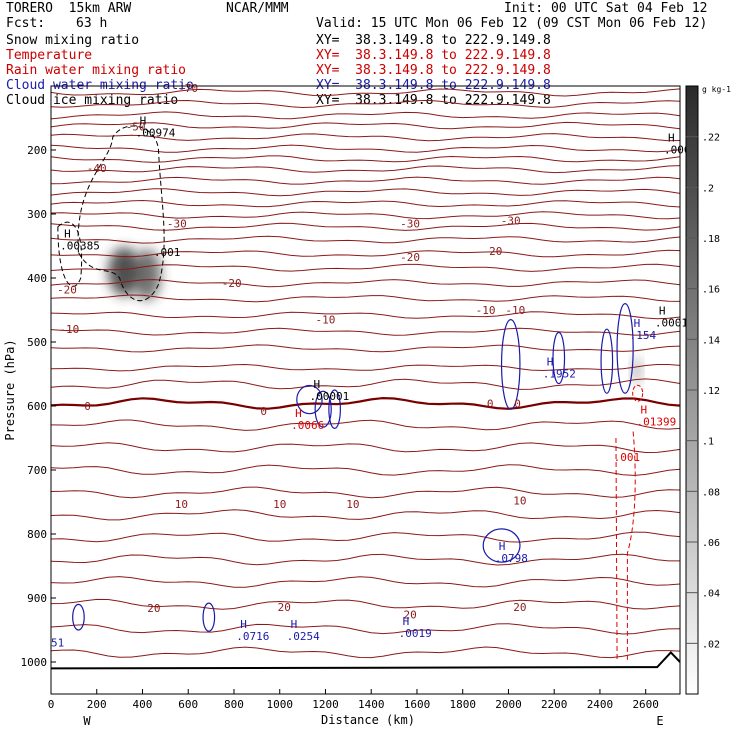 The width and height of the screenshot is (740, 740). What do you see at coordinates (37, 214) in the screenshot?
I see `y-tick-label: 300` at bounding box center [37, 214].